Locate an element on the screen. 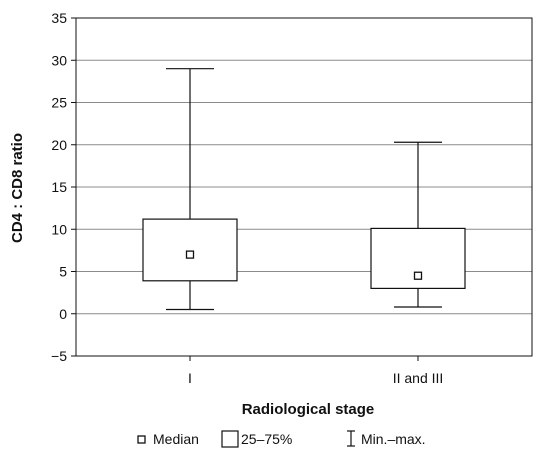 The image size is (540, 455). y-axis: −5 0 5 10 15 20 25 30 35 is located at coordinates (63, 187).